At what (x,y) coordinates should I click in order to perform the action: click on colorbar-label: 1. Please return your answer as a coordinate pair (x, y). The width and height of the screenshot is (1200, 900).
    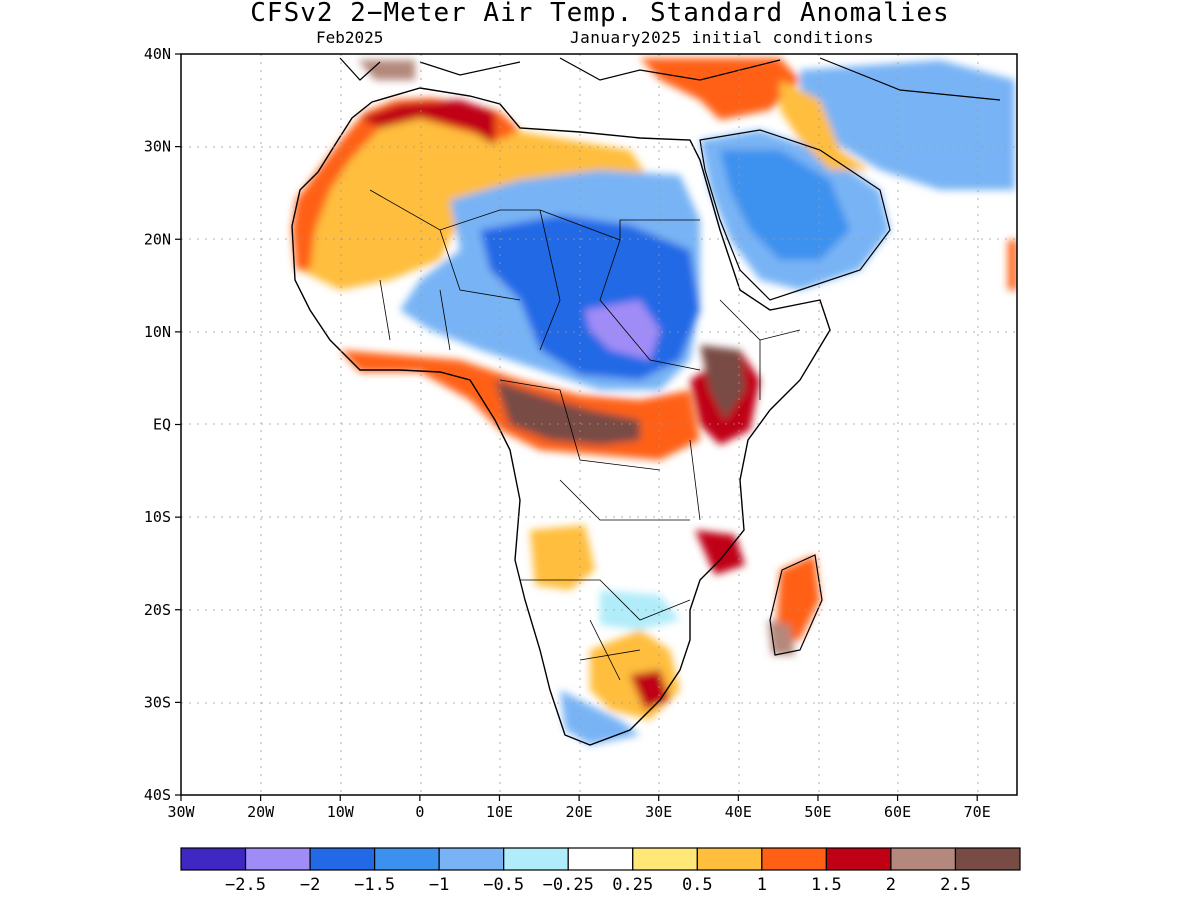
    Looking at the image, I should click on (762, 885).